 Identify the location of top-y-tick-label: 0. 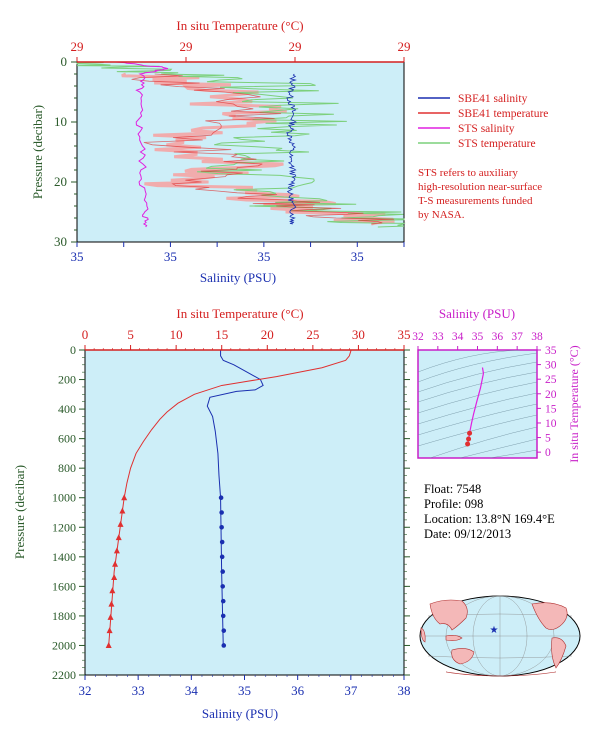
(64, 61).